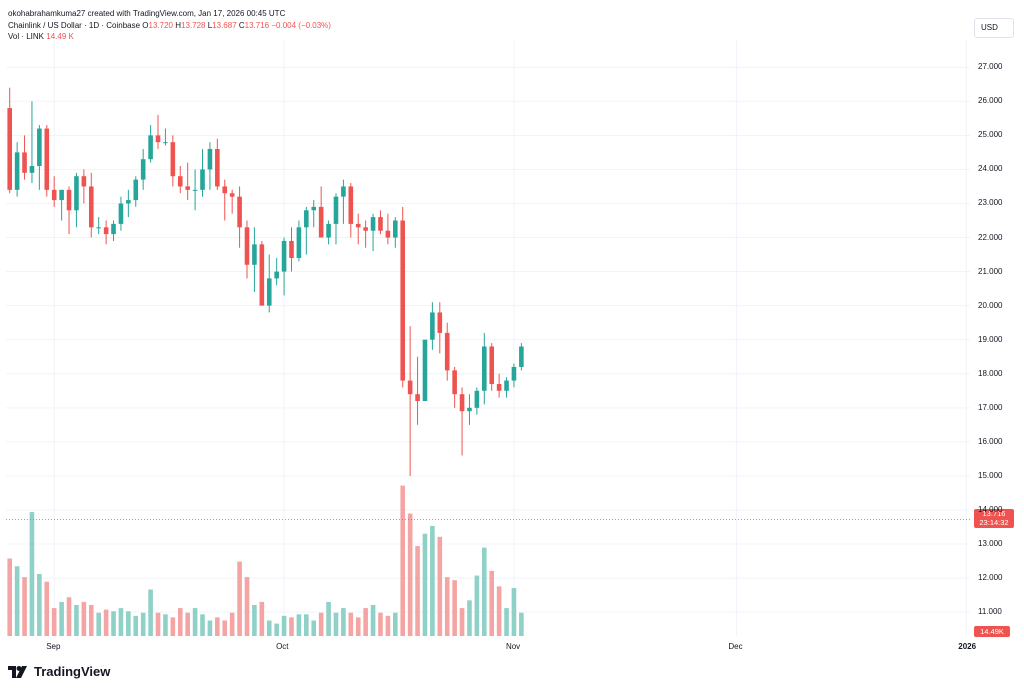 This screenshot has width=1024, height=691. What do you see at coordinates (990, 305) in the screenshot?
I see `y-axis-tick-label: 20.000` at bounding box center [990, 305].